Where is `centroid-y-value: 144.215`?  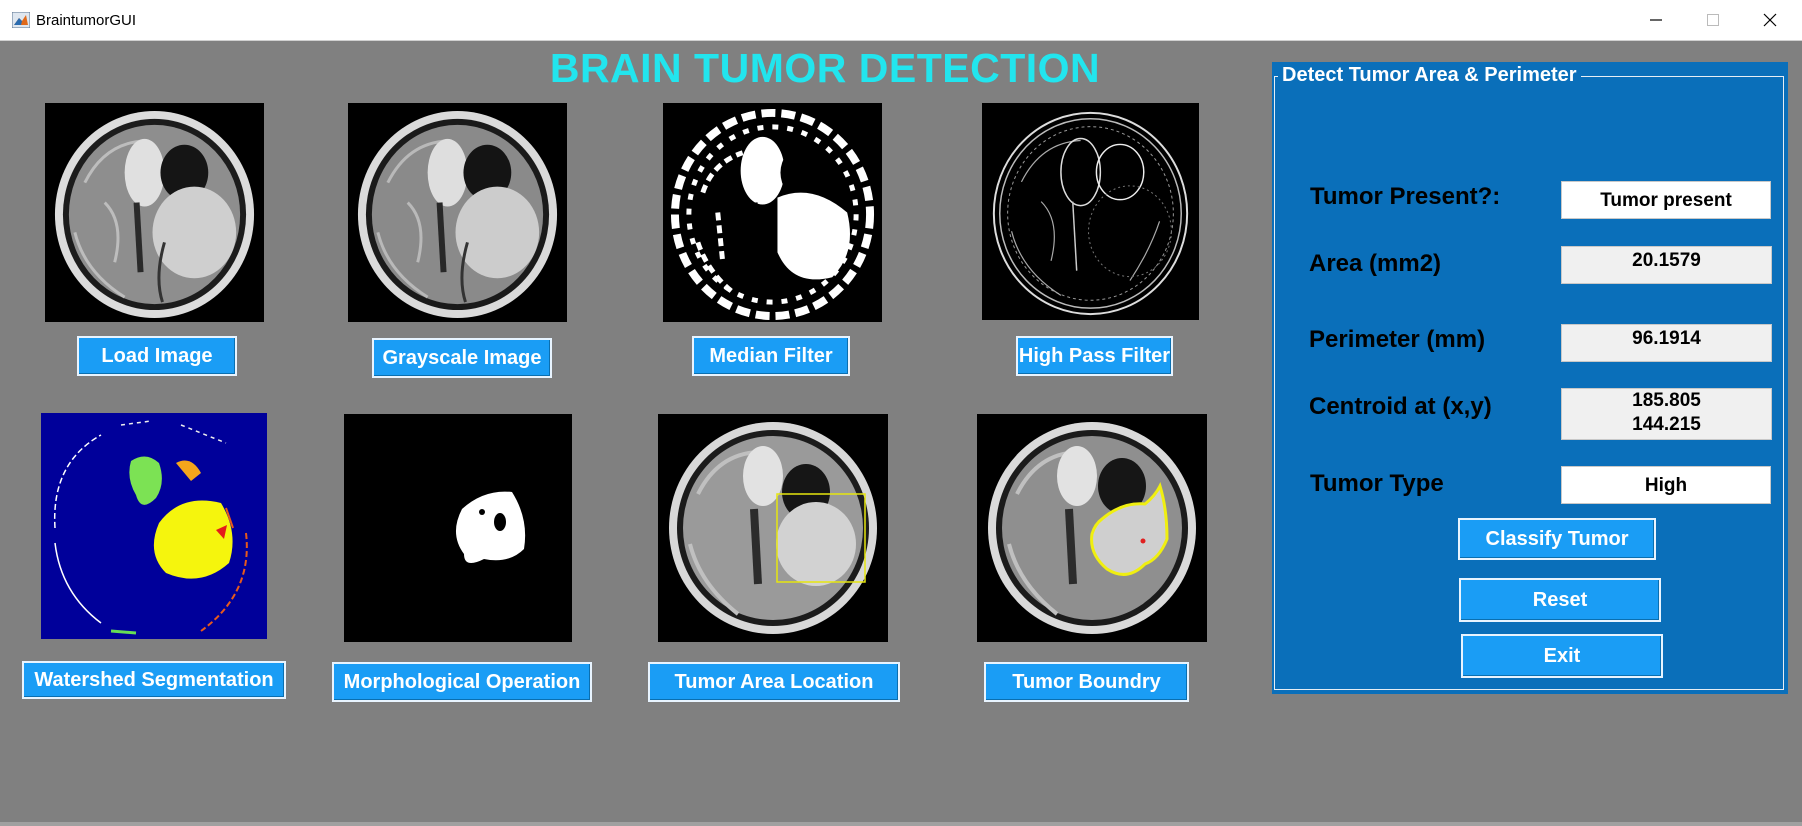
centroid-y-value: 144.215 is located at coordinates (1666, 424).